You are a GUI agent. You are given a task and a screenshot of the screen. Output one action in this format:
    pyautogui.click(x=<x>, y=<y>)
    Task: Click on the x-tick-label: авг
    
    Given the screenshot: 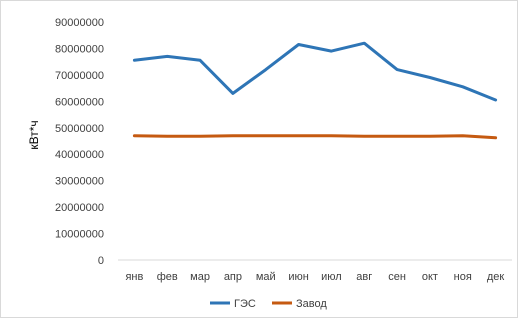 What is the action you would take?
    pyautogui.click(x=364, y=277)
    